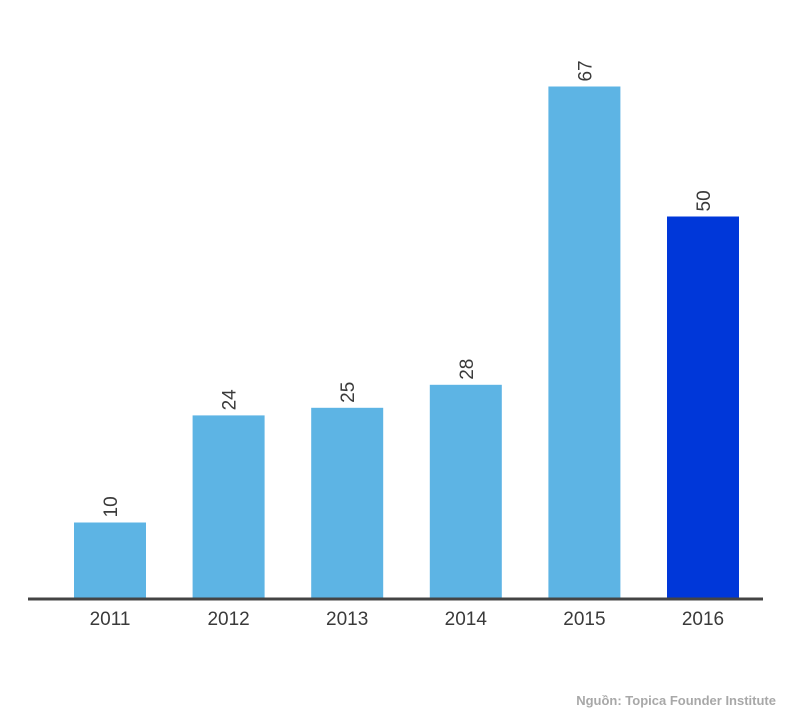 This screenshot has height=724, width=792. Describe the element at coordinates (704, 200) in the screenshot. I see `value-label-2016: 50` at that location.